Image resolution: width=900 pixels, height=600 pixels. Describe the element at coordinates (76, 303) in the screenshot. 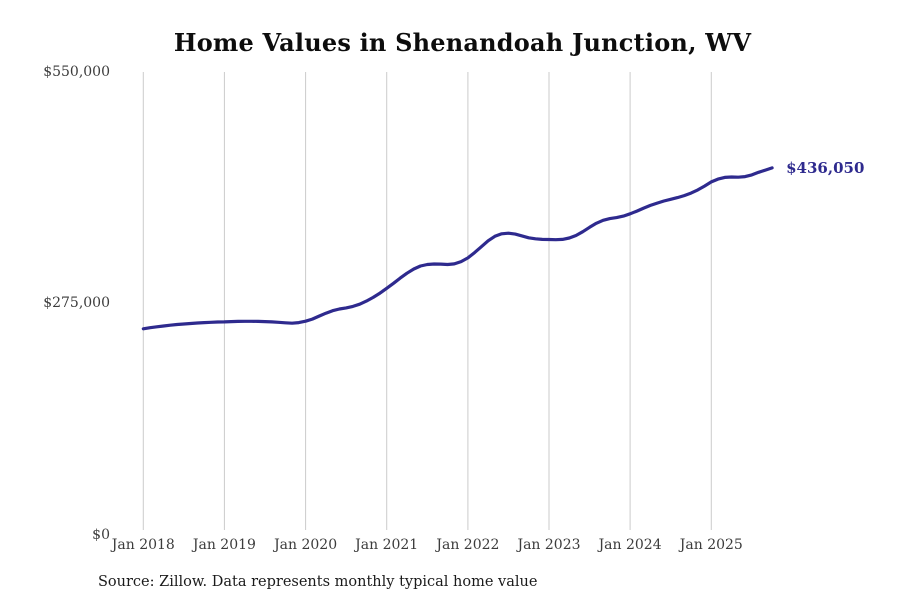

I see `y-axis-tick-275000: $275,000` at that location.